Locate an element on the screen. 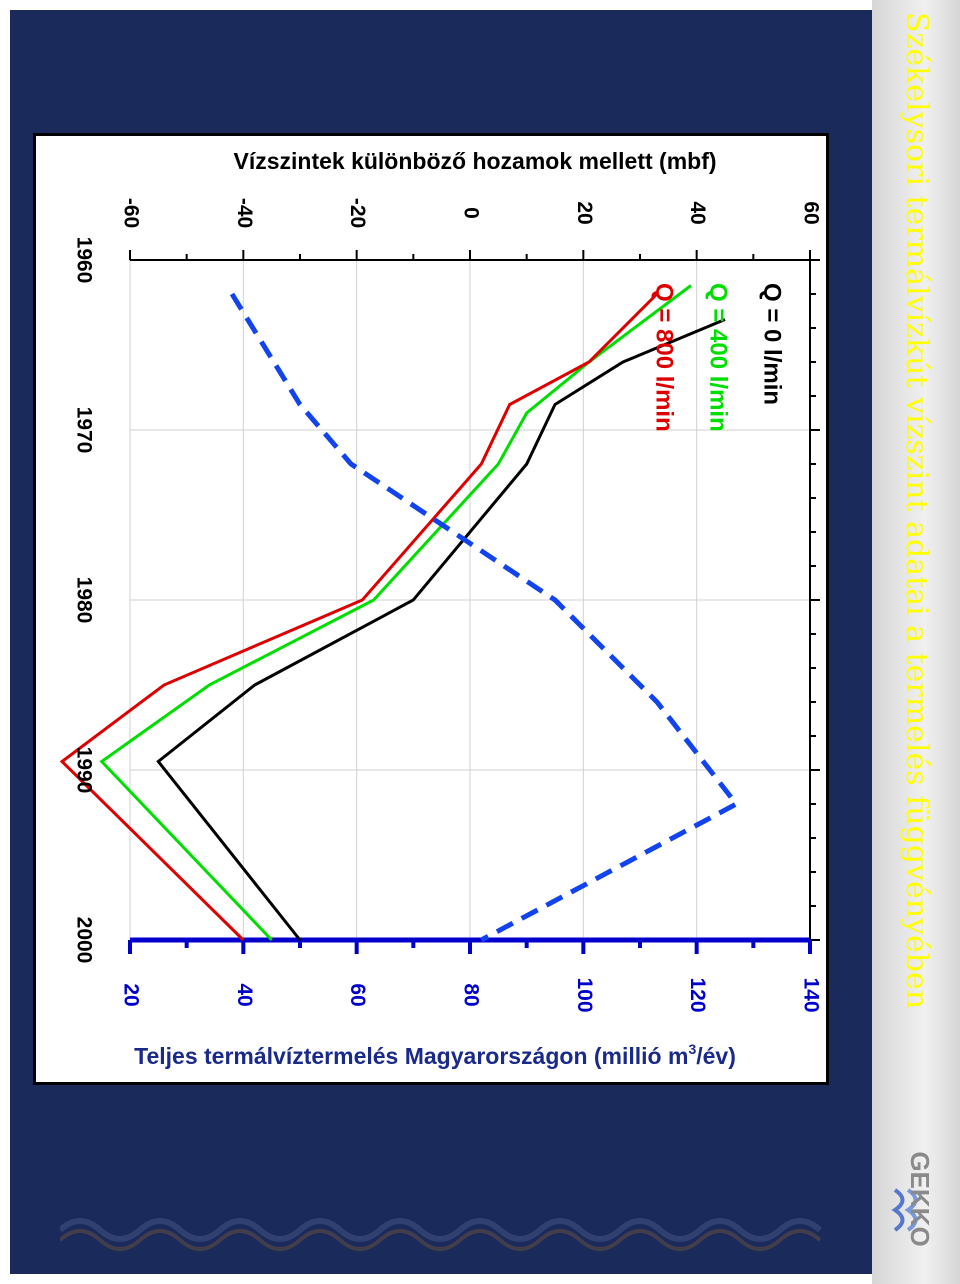 The height and width of the screenshot is (1284, 960). left-tick-label-4: -20 is located at coordinates (357, 213).